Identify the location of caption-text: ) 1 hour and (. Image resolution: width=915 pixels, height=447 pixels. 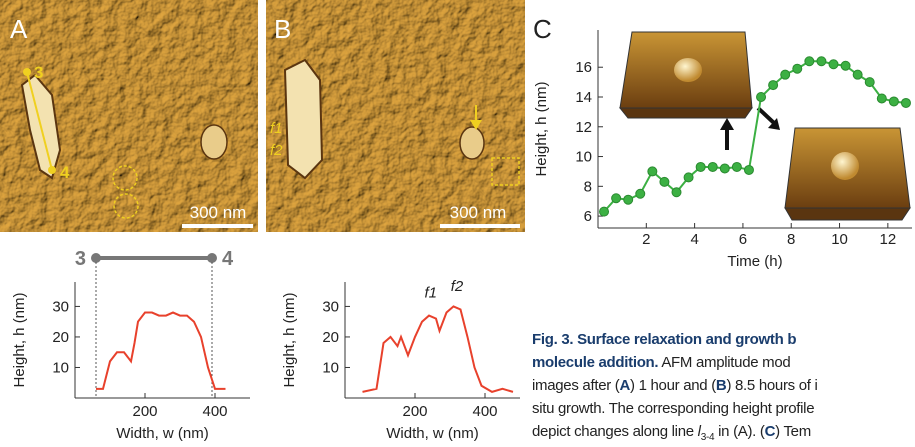
(673, 385).